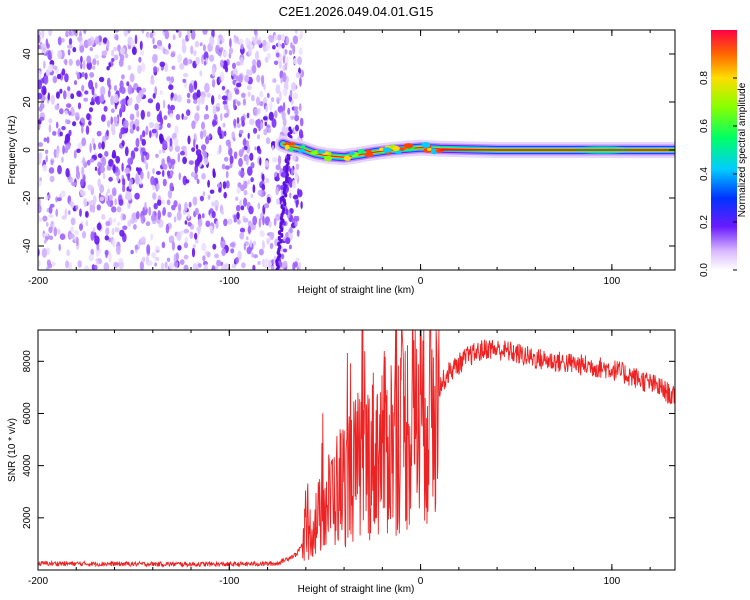 Image resolution: width=750 pixels, height=600 pixels. Describe the element at coordinates (356, 290) in the screenshot. I see `spectrogram-x-label: Height of straight line (km)` at that location.